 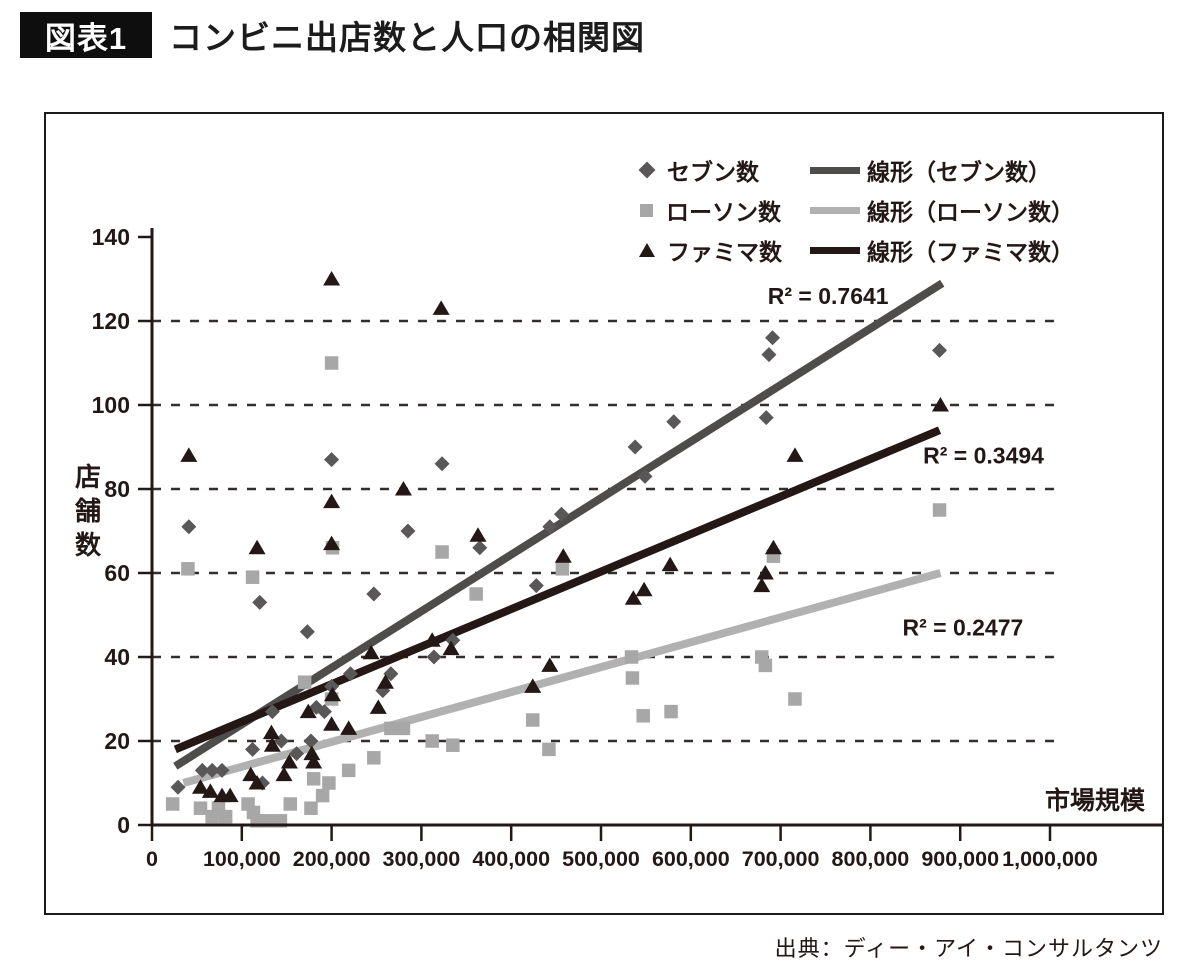 What do you see at coordinates (88, 511) in the screenshot?
I see `y-axis-title: 店舗数` at bounding box center [88, 511].